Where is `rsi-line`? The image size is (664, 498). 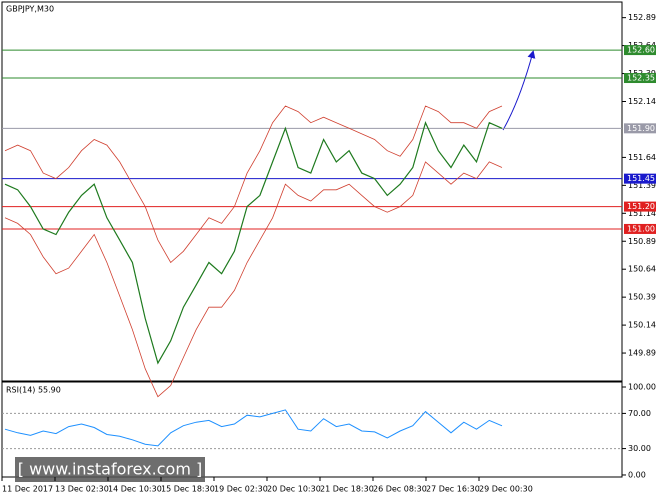
rsi-line is located at coordinates (253, 428).